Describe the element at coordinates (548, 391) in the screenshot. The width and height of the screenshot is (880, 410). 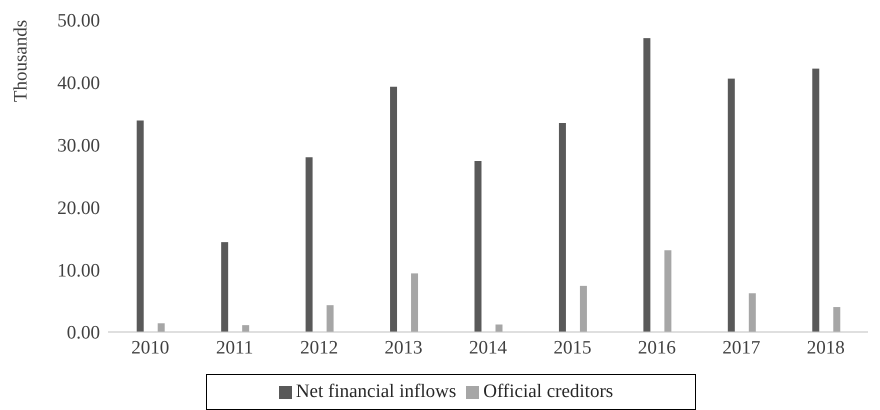
I see `legend-label: Official creditors` at that location.